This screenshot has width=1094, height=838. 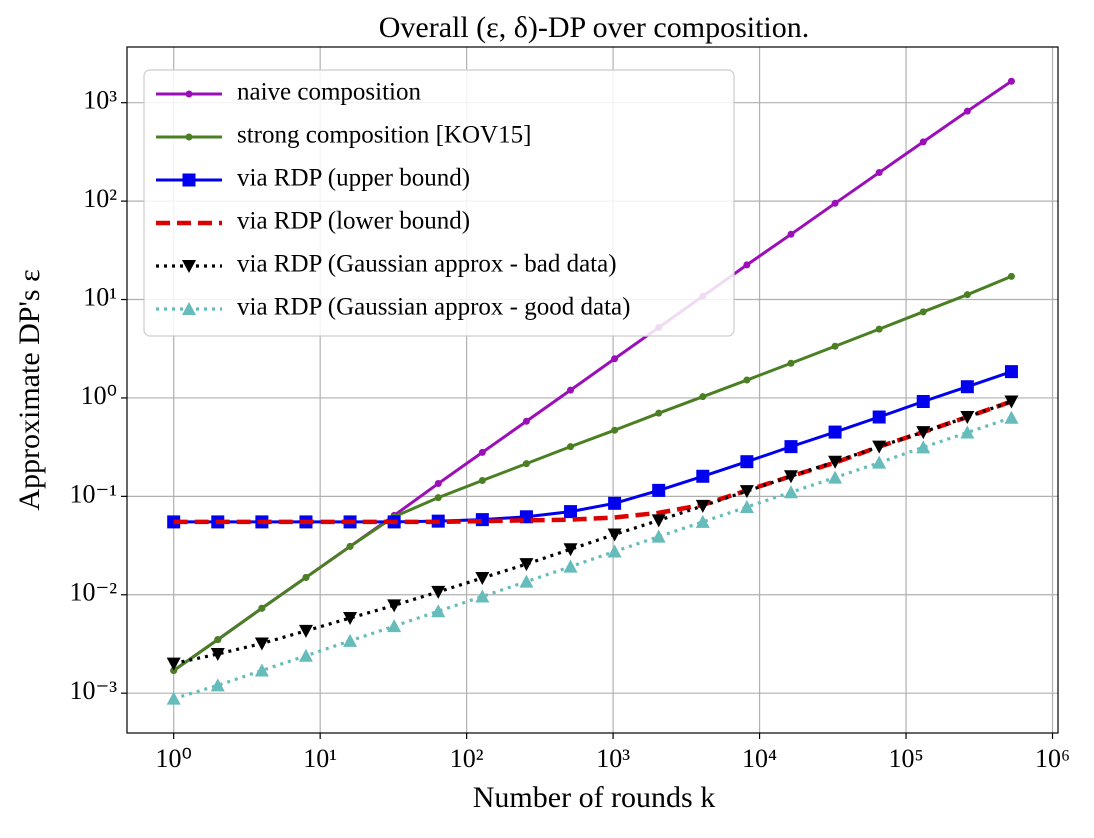 I want to click on x-tick-label: 10⁰, so click(x=173, y=758).